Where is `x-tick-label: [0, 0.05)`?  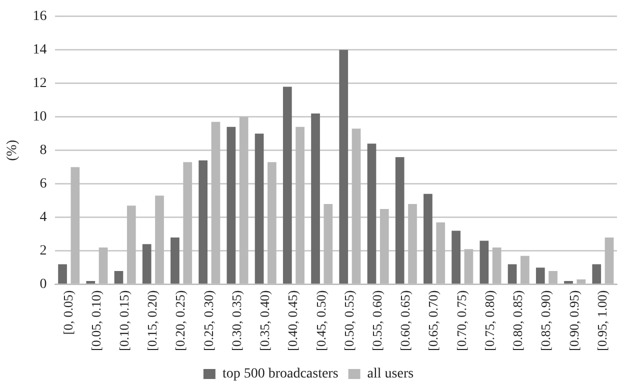
x-tick-label: [0, 0.05) is located at coordinates (68, 312).